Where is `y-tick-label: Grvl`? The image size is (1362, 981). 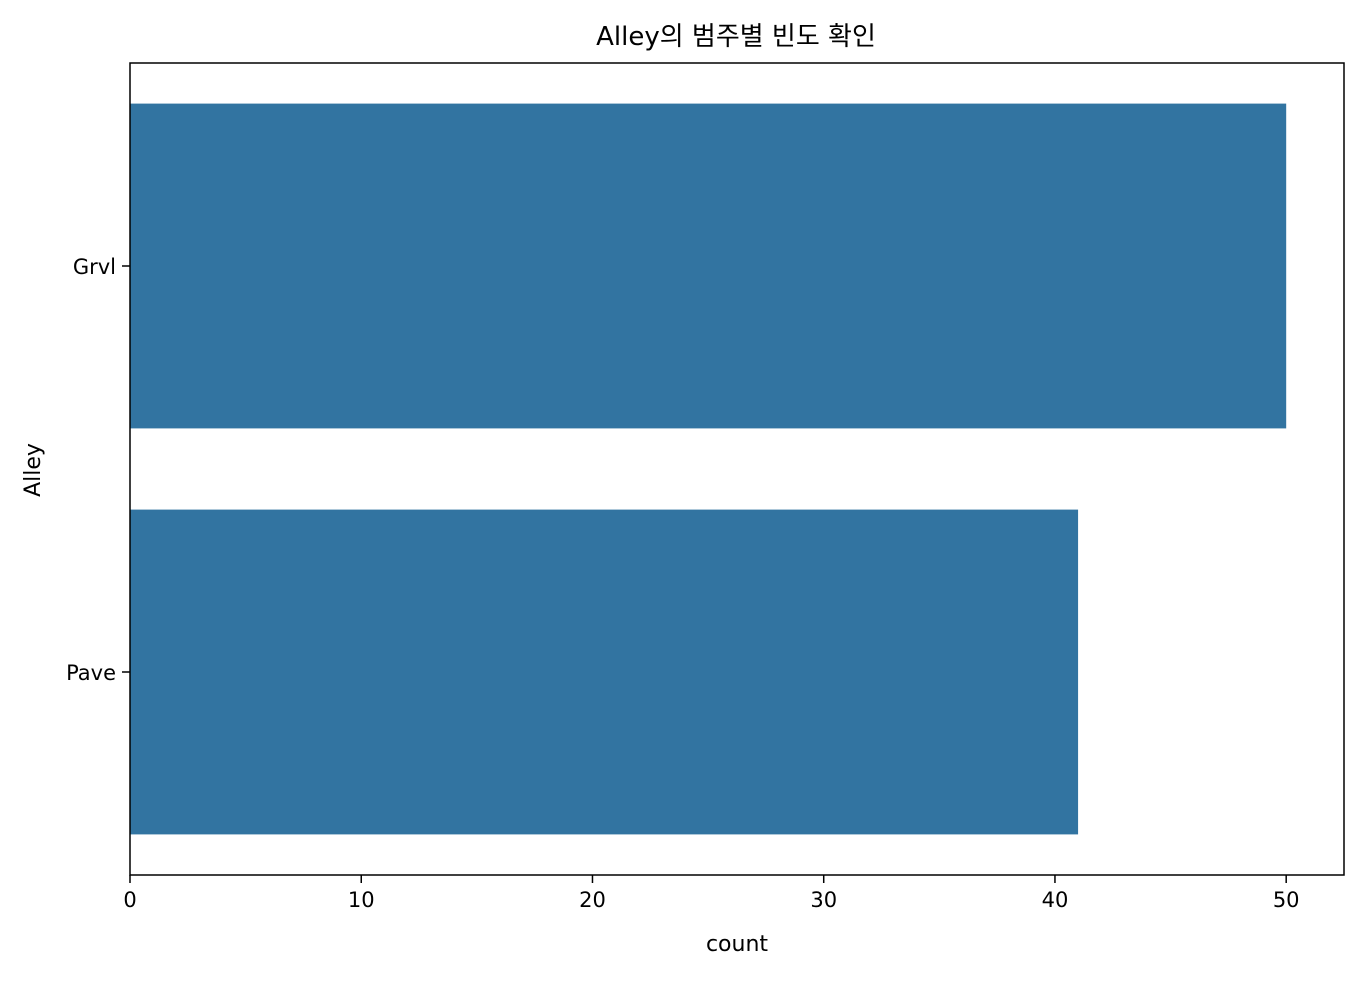
y-tick-label: Grvl is located at coordinates (94, 267).